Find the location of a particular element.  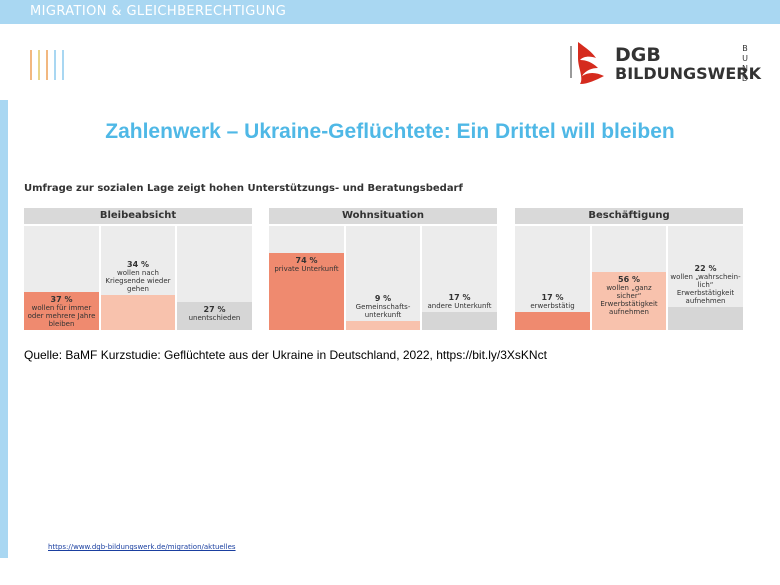

bar-data-label: 74 % private Unterkunft is located at coordinates (306, 264).